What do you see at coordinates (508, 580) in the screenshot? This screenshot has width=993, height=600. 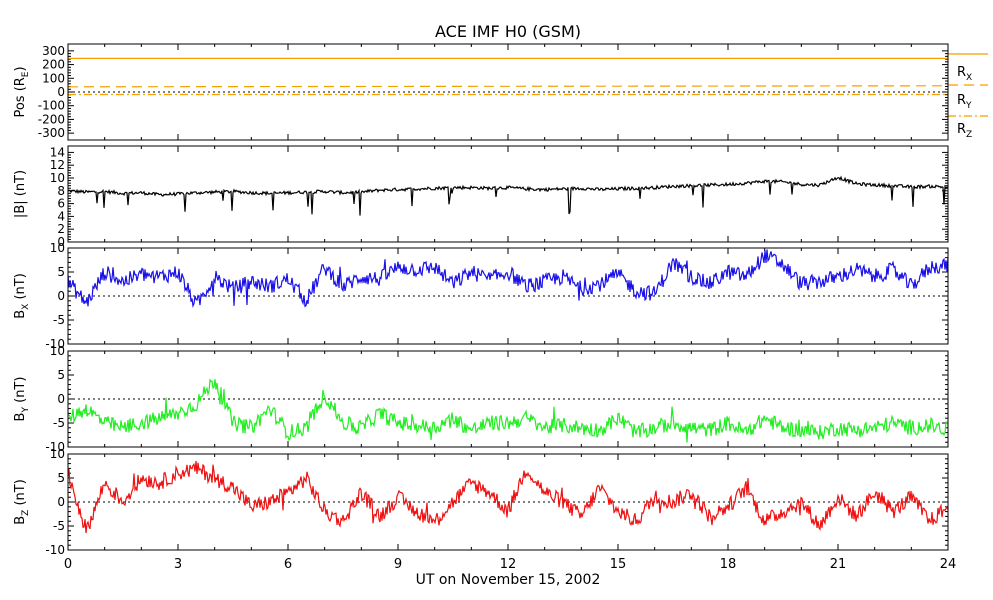 I see `x-axis-label: UT on November 15, 2002` at bounding box center [508, 580].